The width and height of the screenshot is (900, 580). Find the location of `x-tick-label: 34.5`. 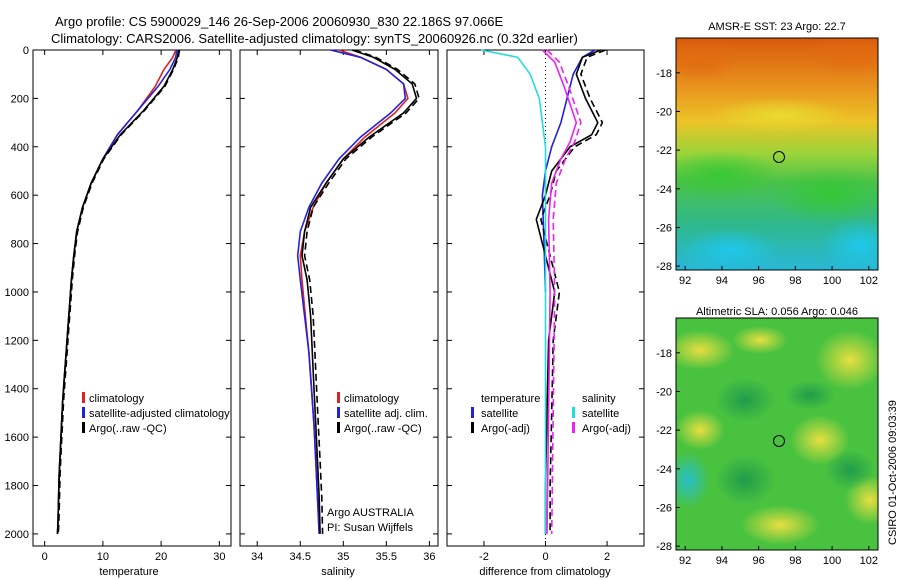

x-tick-label: 34.5 is located at coordinates (300, 557).